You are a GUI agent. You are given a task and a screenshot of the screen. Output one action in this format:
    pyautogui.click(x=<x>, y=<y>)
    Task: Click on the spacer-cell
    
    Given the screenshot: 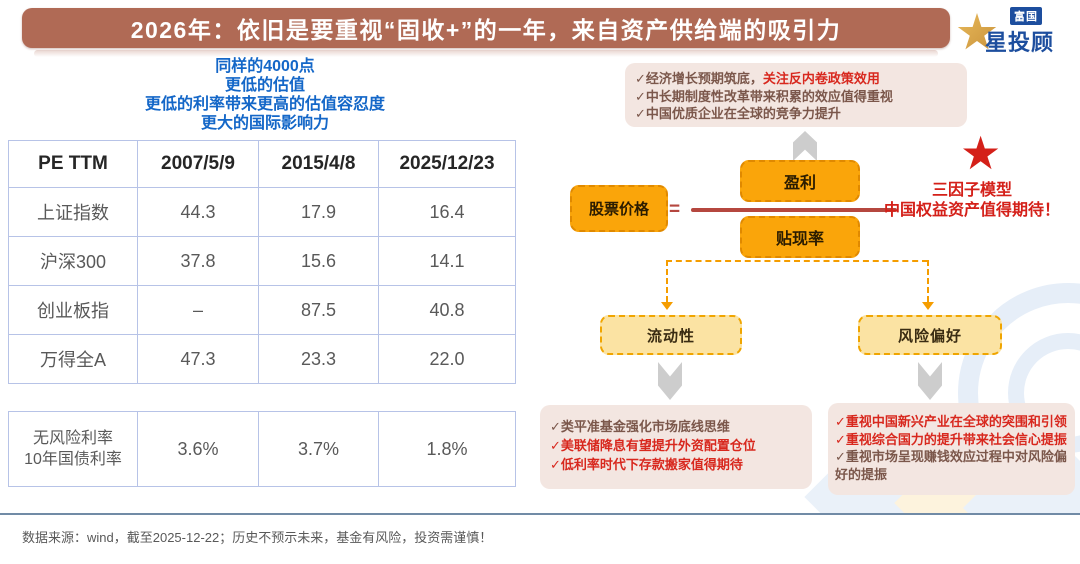 What is the action you would take?
    pyautogui.click(x=262, y=397)
    